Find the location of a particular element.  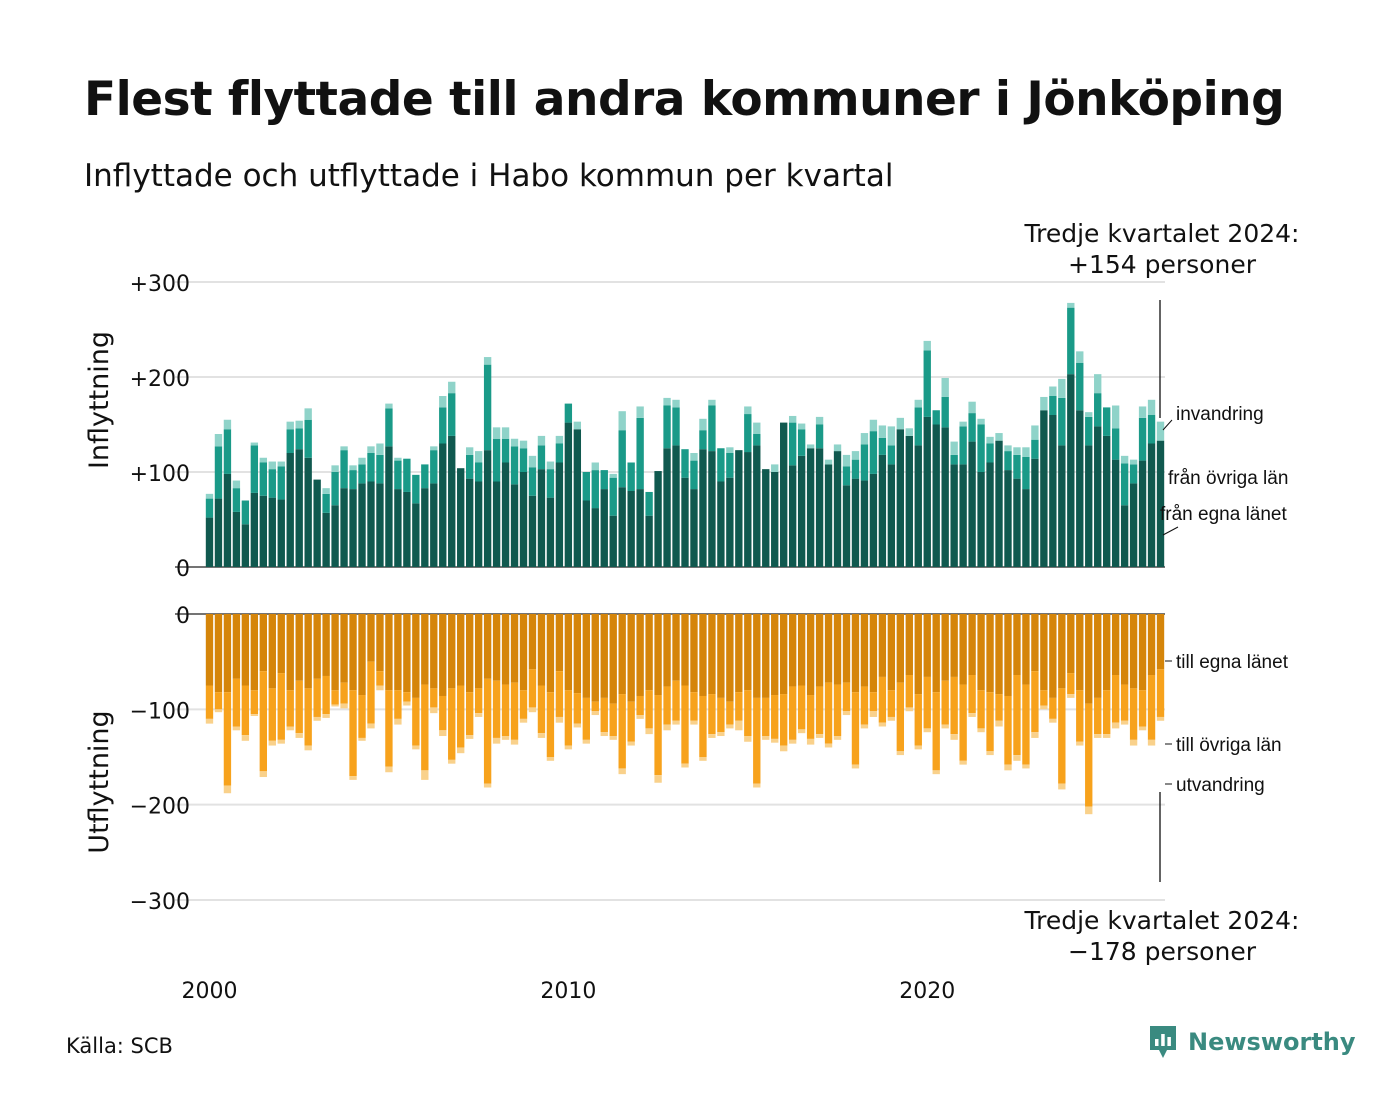

brand-logo: Newsworthy is located at coordinates (1252, 1042).